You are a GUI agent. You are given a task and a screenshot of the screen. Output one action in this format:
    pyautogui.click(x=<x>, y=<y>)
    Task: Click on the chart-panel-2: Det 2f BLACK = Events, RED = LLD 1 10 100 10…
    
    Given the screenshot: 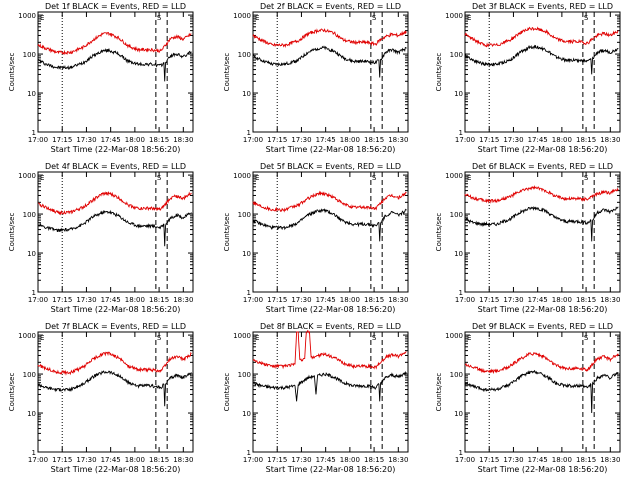 What is the action you would take?
    pyautogui.click(x=316, y=78)
    